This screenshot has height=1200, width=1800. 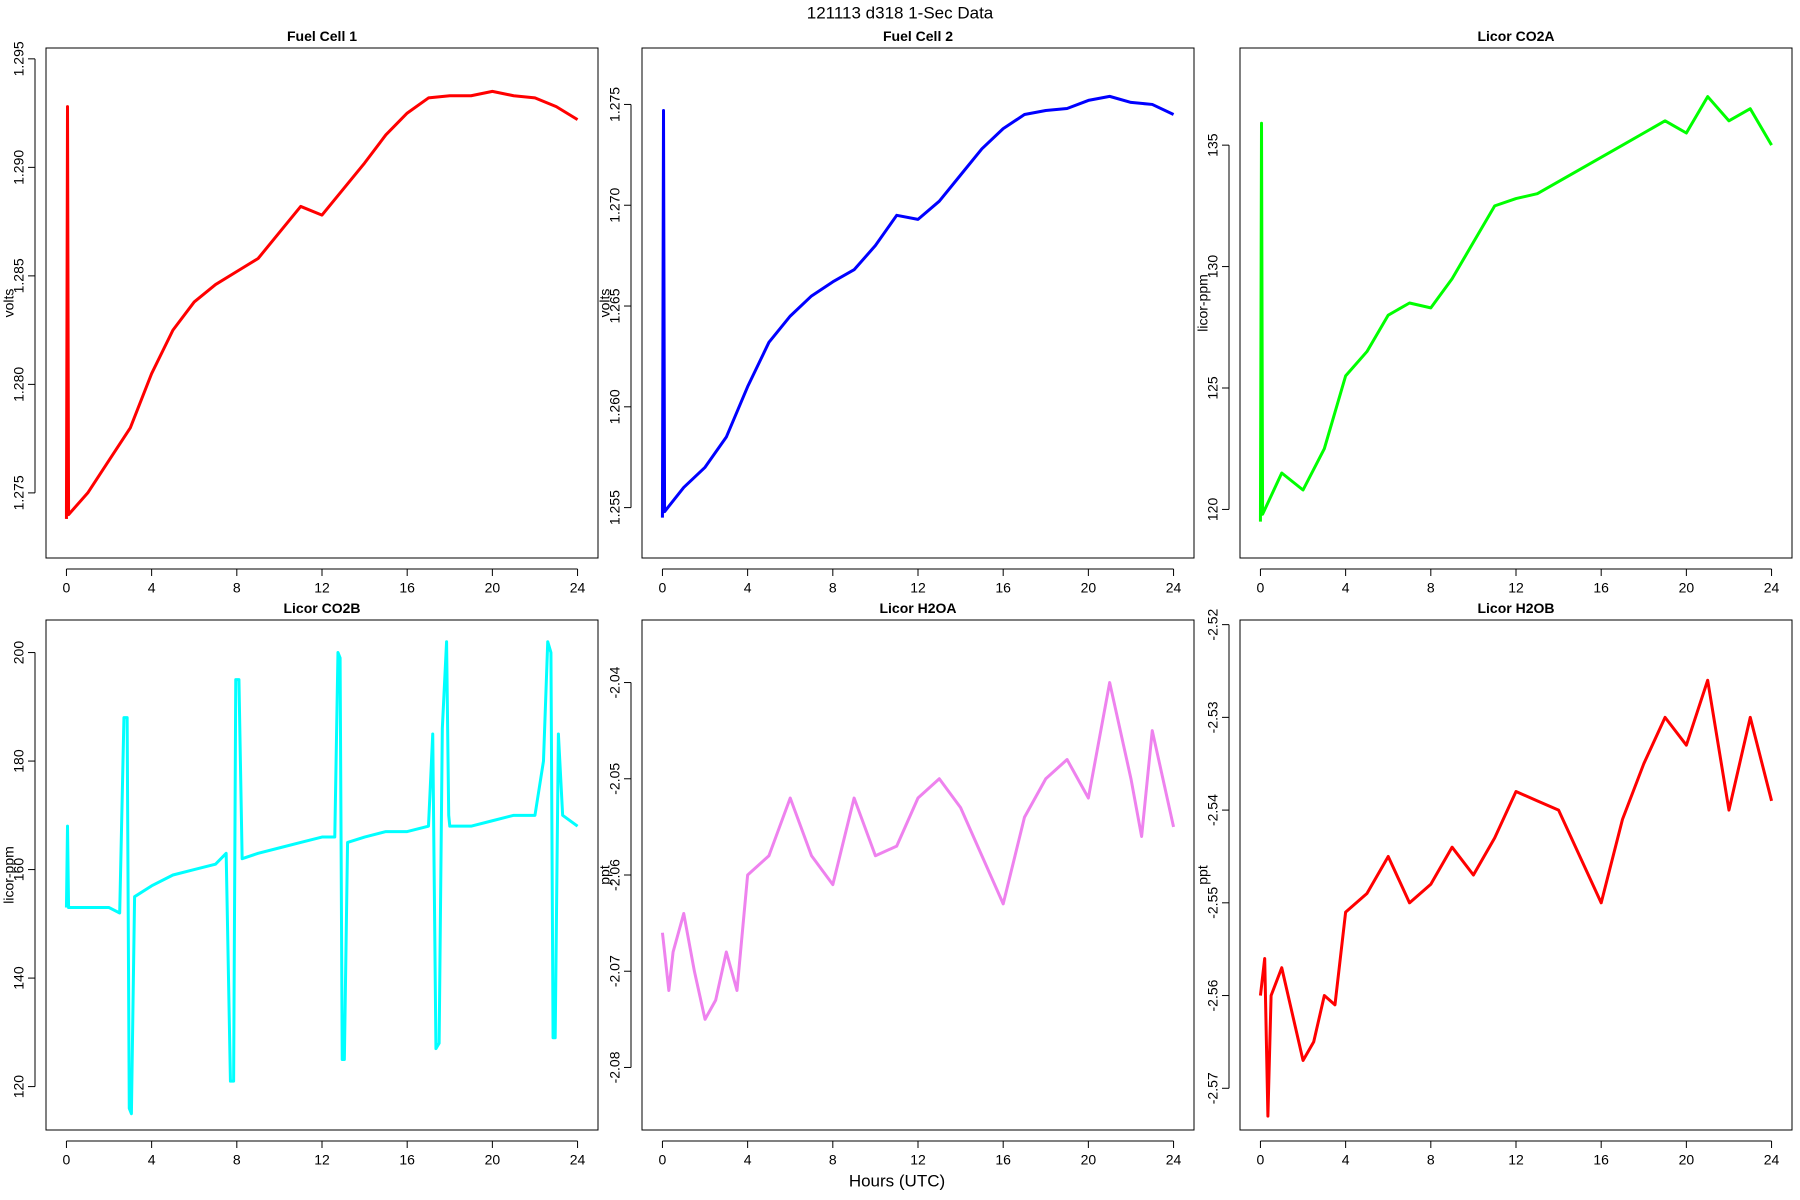 What do you see at coordinates (1213, 810) in the screenshot?
I see `y-tick-label: -2.54` at bounding box center [1213, 810].